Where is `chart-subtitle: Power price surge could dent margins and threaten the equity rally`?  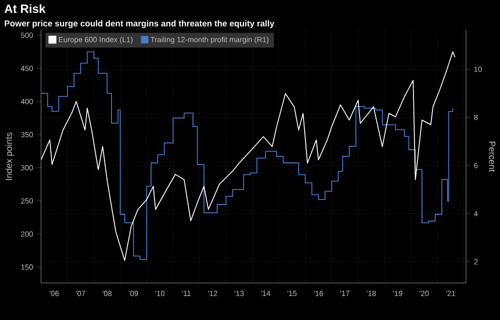
chart-subtitle: Power price surge could dent margins and threaten the equity rally is located at coordinates (139, 24).